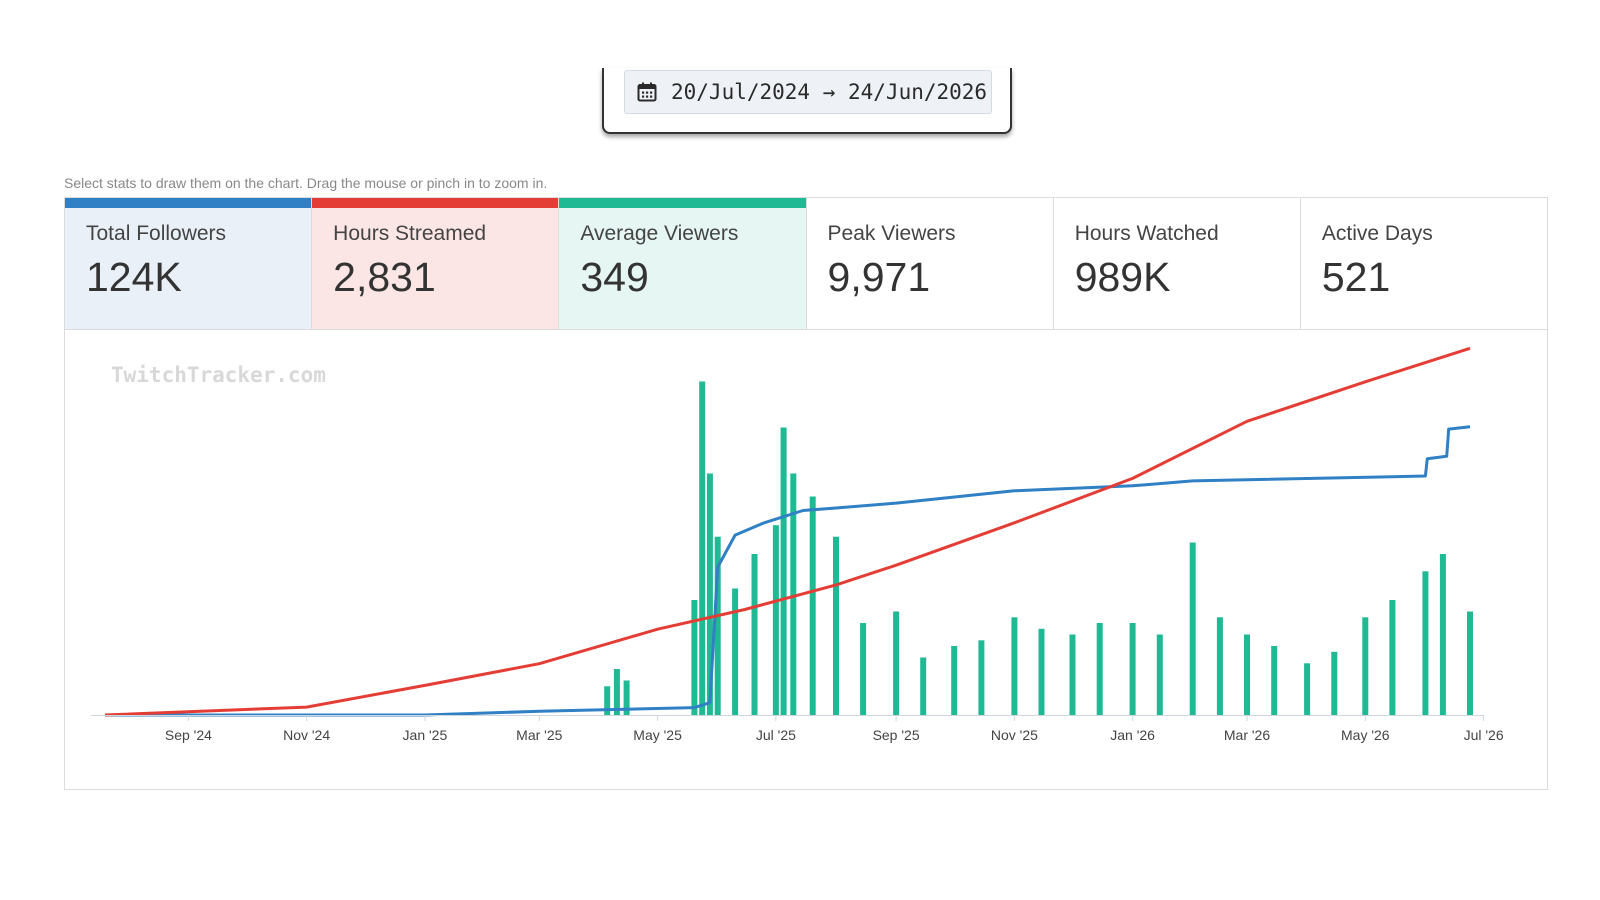  I want to click on stat-label: Peak Viewers, so click(891, 233).